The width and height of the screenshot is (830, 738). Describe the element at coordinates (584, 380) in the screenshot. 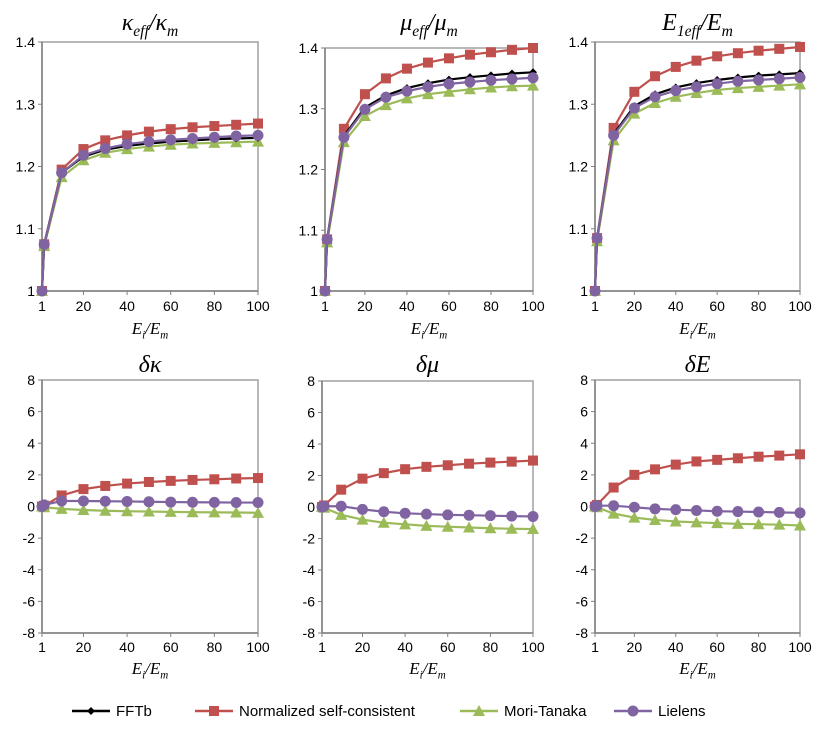

I see `y-tick-label: 8` at that location.